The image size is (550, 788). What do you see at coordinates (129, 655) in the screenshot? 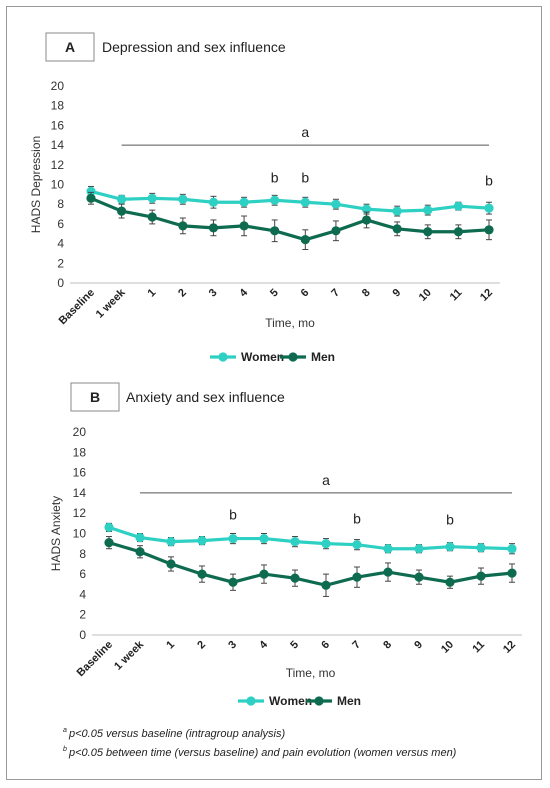
I see `panel-b-x-tick-label: 1 week` at bounding box center [129, 655].